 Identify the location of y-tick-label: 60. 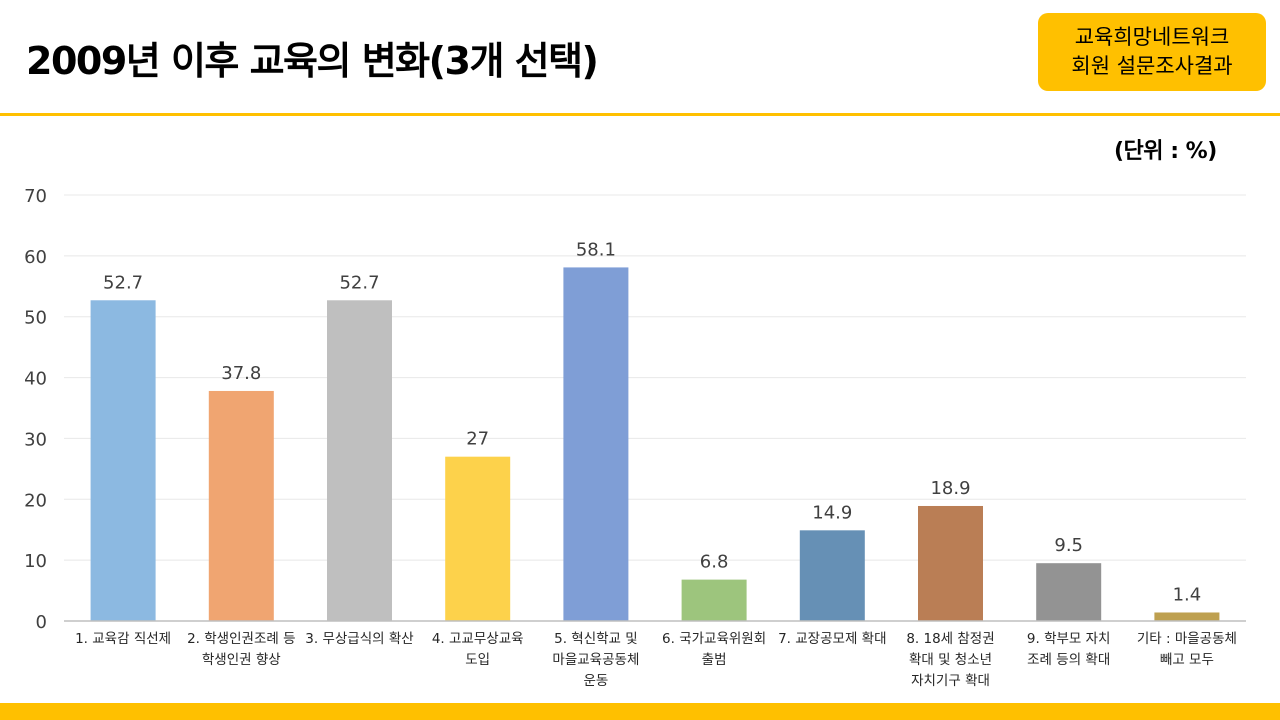
(35, 257).